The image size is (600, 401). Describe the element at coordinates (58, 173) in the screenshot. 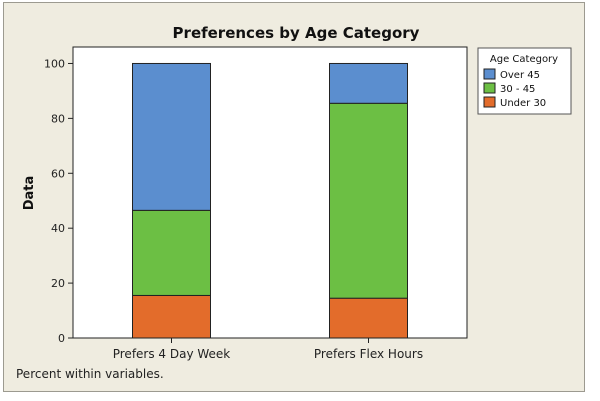

I see `y-tick-label: 60` at that location.